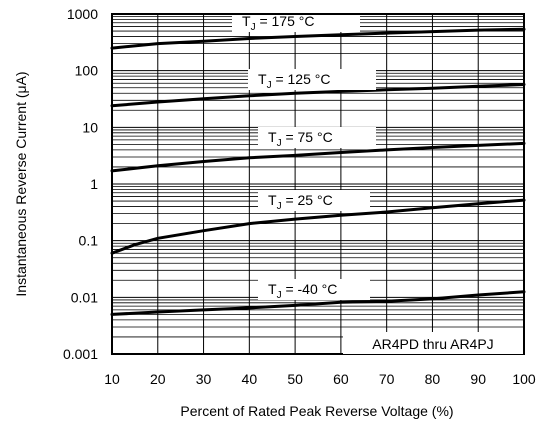  What do you see at coordinates (204, 379) in the screenshot?
I see `x-tick-label: 30` at bounding box center [204, 379].